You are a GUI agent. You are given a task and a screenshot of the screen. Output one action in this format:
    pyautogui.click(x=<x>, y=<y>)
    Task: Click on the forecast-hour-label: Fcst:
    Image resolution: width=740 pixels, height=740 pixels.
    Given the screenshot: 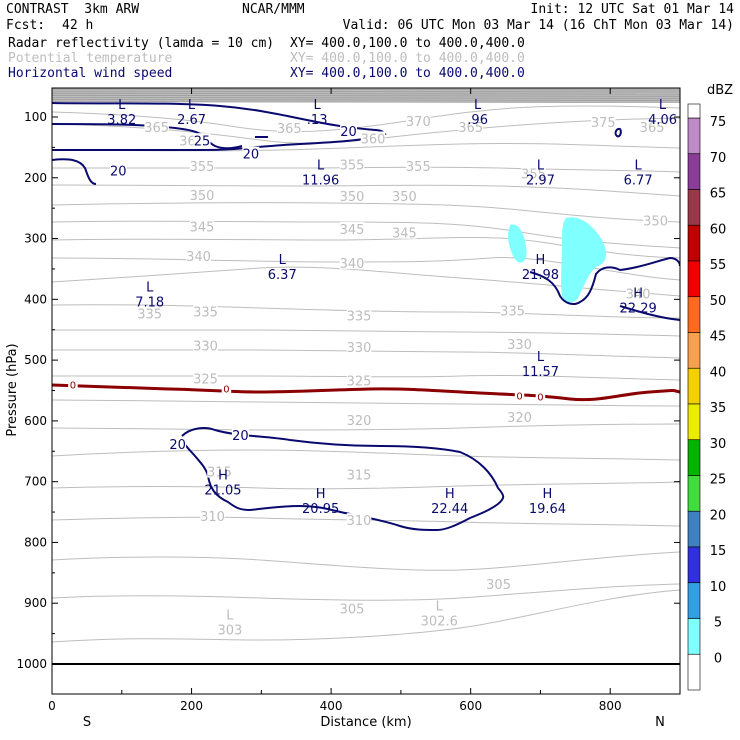 What is the action you would take?
    pyautogui.click(x=26, y=25)
    